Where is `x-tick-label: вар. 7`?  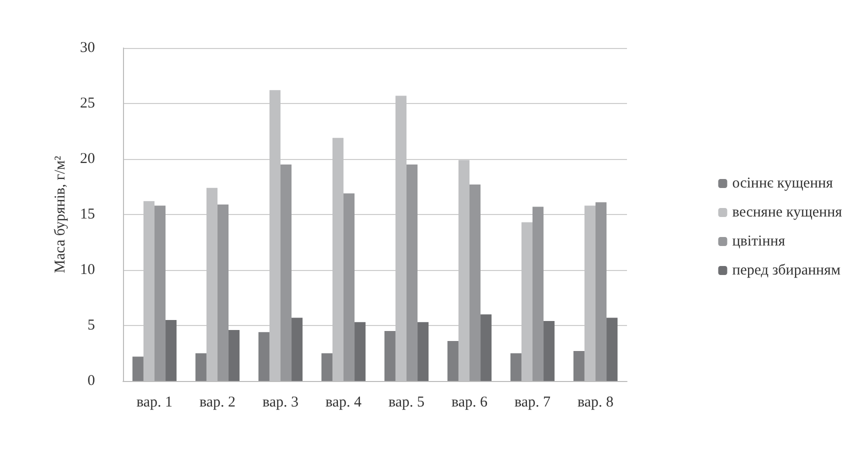 x-tick-label: вар. 7 is located at coordinates (533, 402).